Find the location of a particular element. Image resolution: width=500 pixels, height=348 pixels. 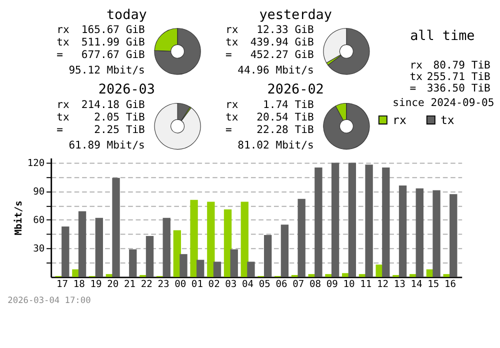

text: 95.12 Mbit/s is located at coordinates (106, 70).